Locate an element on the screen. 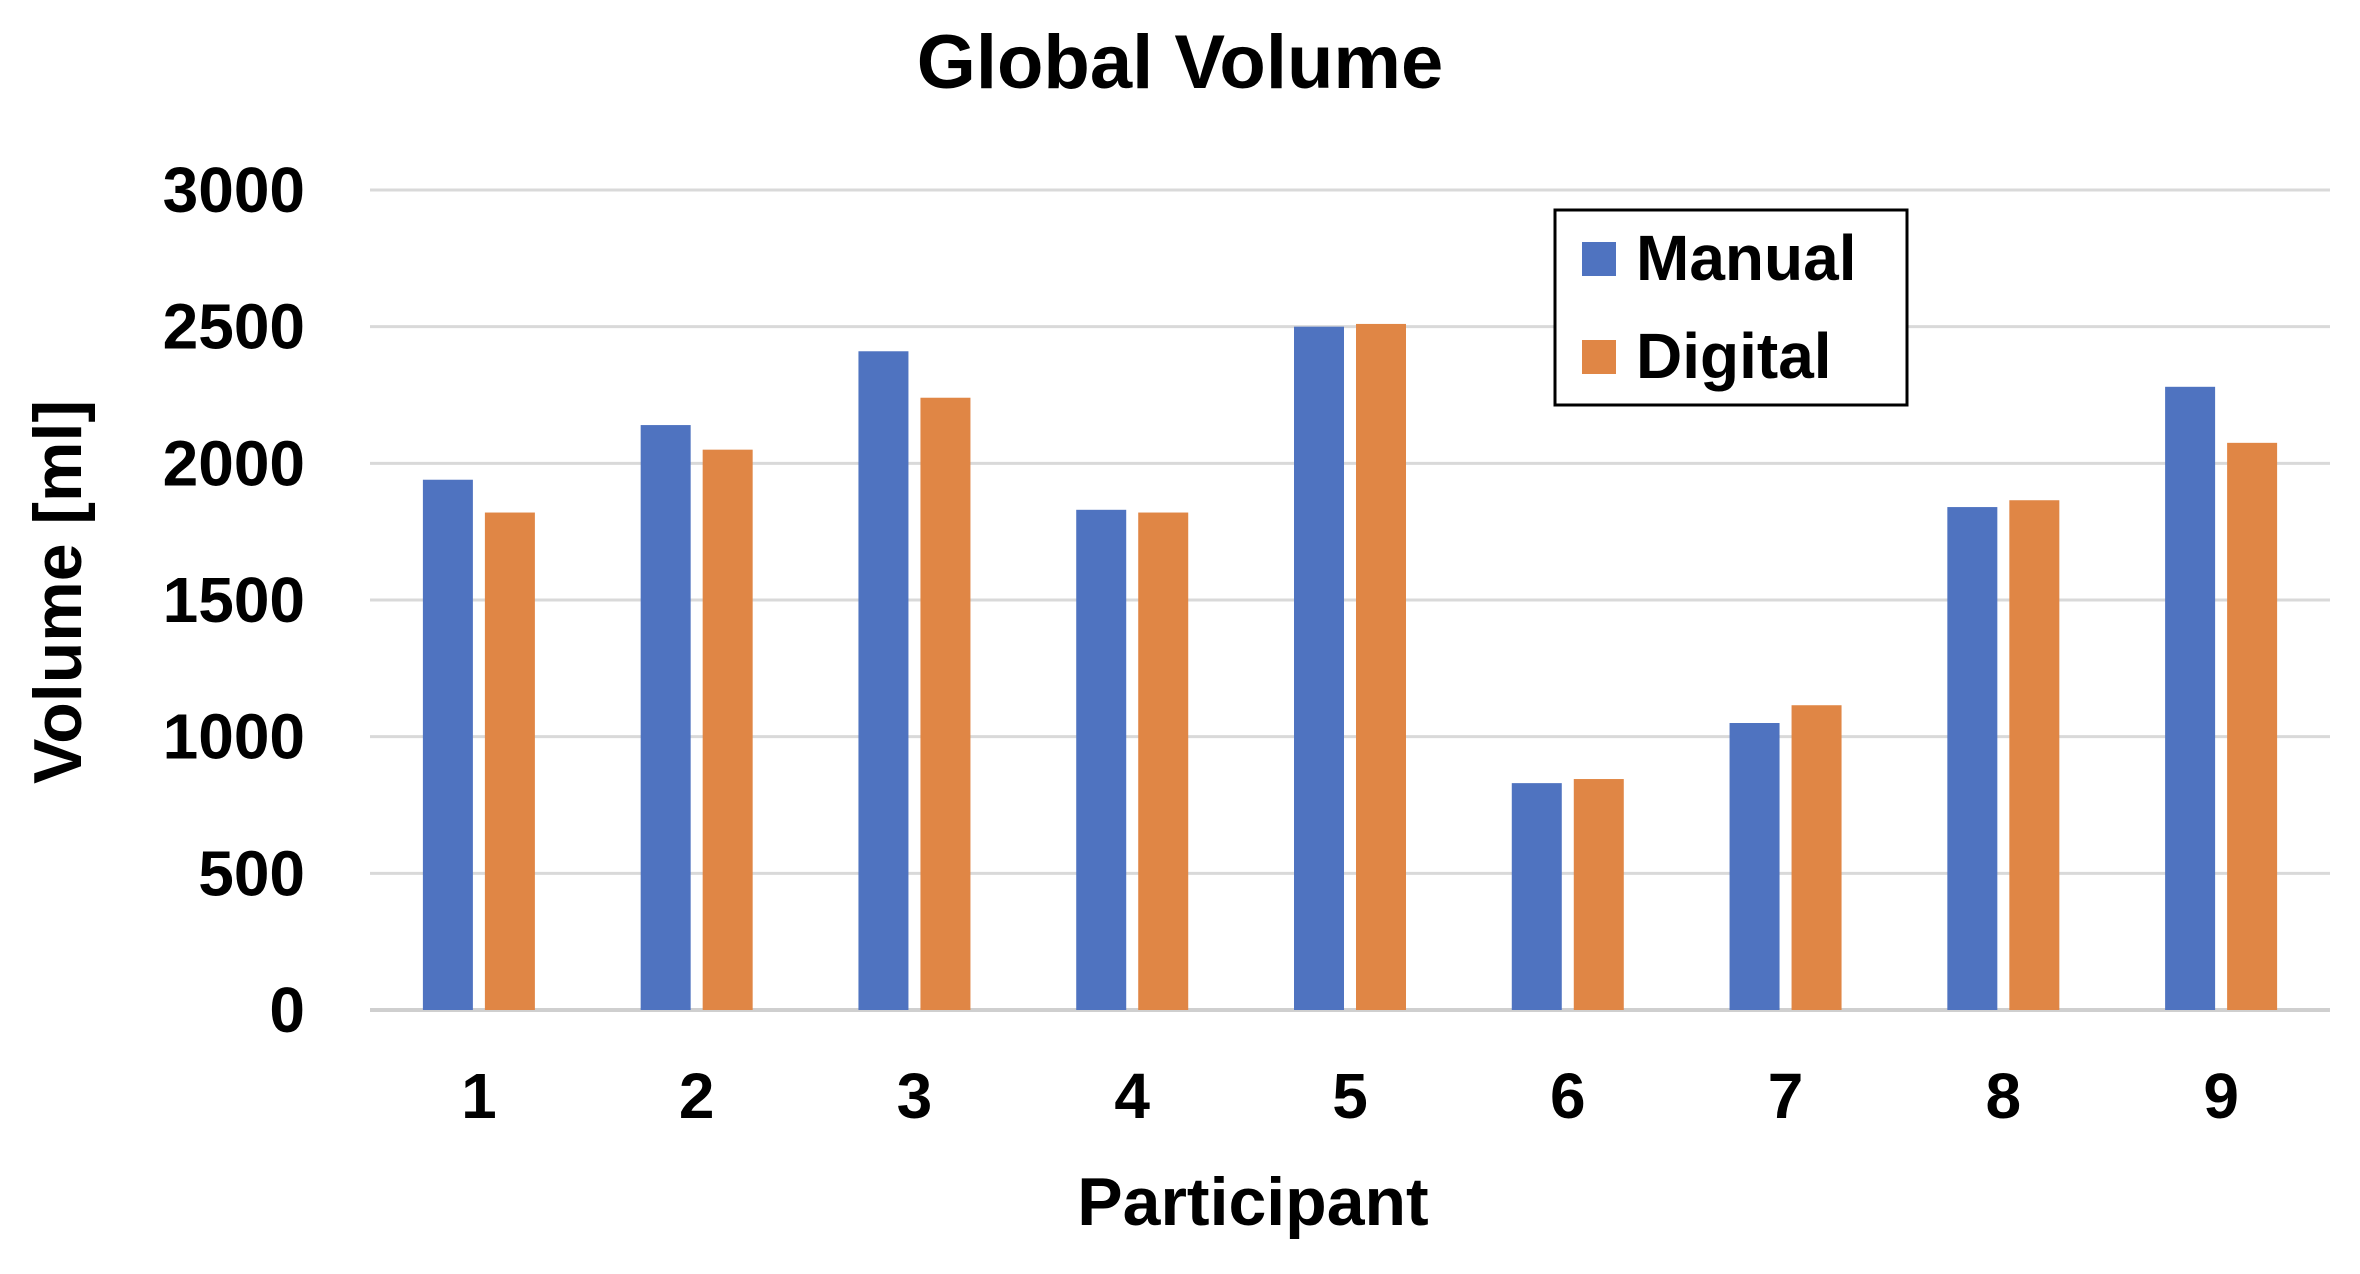 The width and height of the screenshot is (2360, 1274). y-tick-label: 2500 is located at coordinates (234, 327).